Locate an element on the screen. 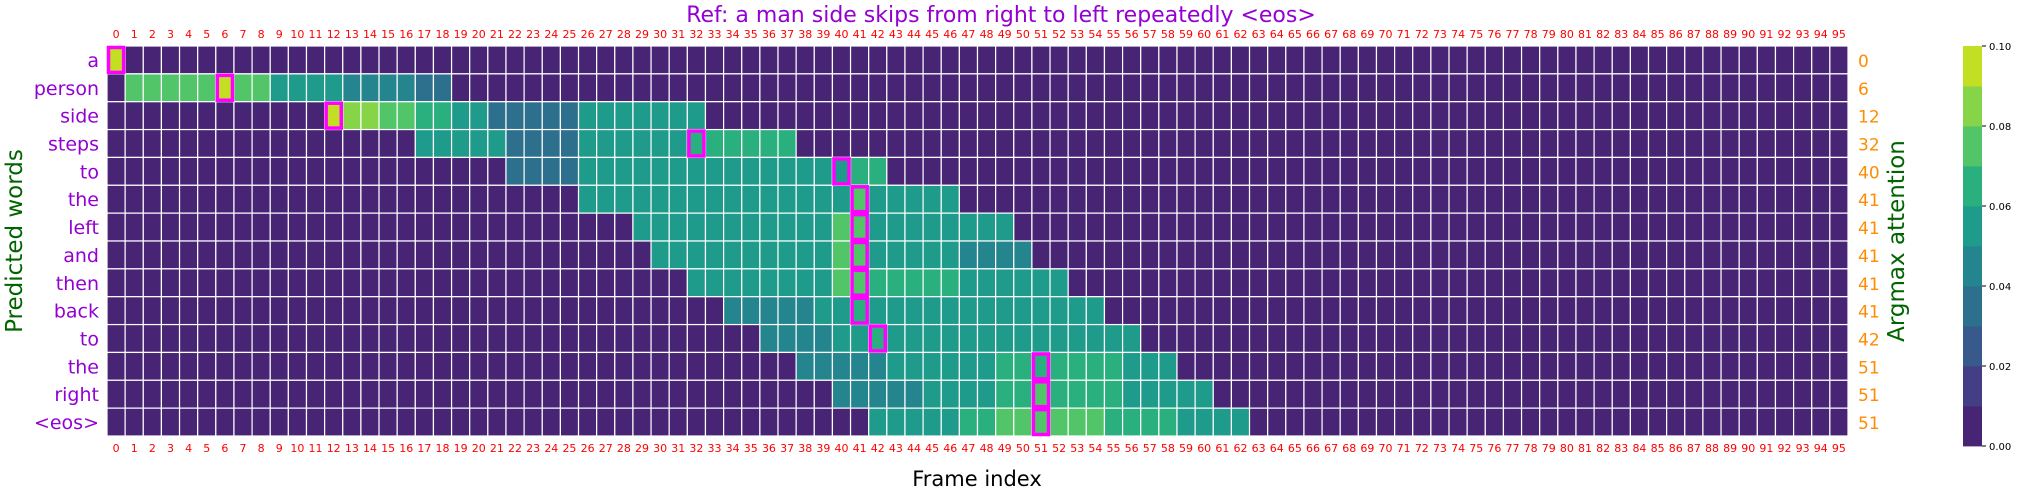  colorbar-segment is located at coordinates (1972, 266).